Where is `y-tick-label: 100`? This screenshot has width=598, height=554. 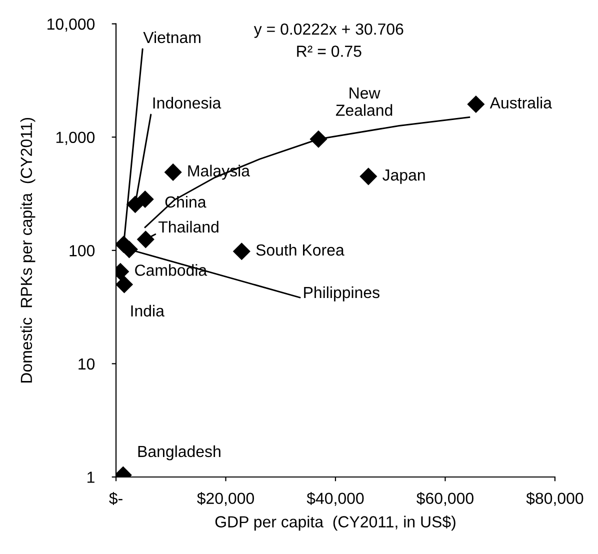 y-tick-label: 100 is located at coordinates (82, 250).